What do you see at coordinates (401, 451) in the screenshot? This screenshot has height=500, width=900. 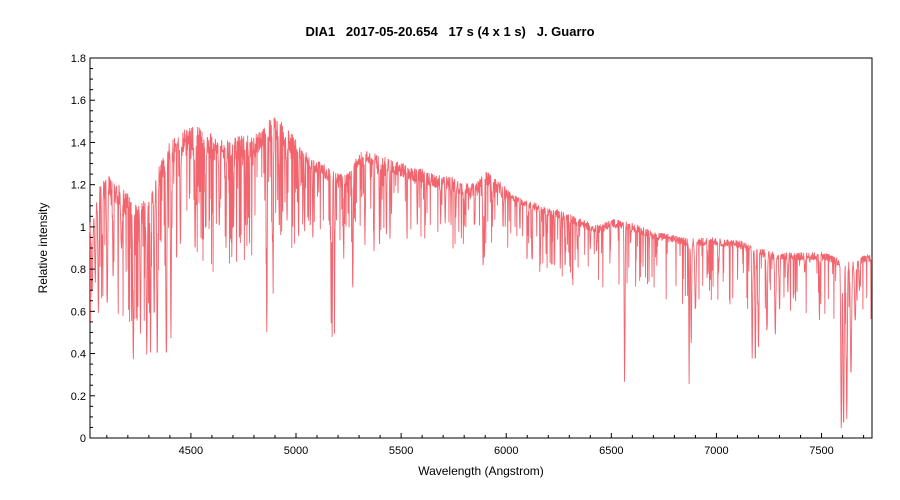 I see `x-tick-label: 5500` at bounding box center [401, 451].